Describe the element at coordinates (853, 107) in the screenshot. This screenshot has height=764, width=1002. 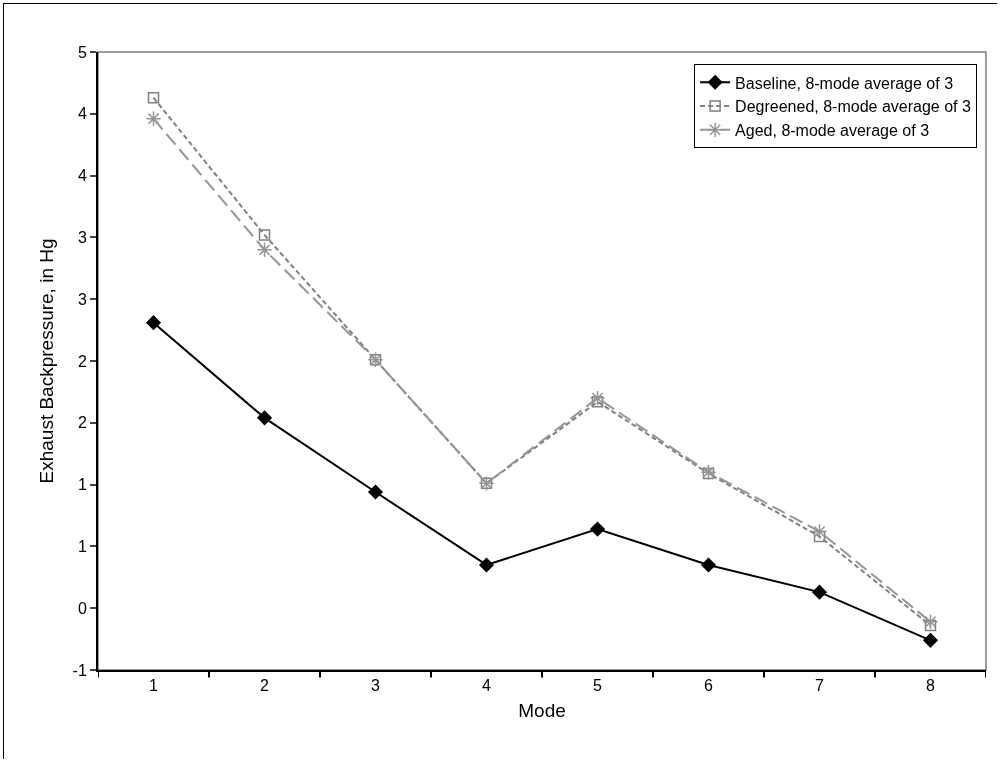
I see `legend-label: Degreened, 8-mode average of 3` at that location.